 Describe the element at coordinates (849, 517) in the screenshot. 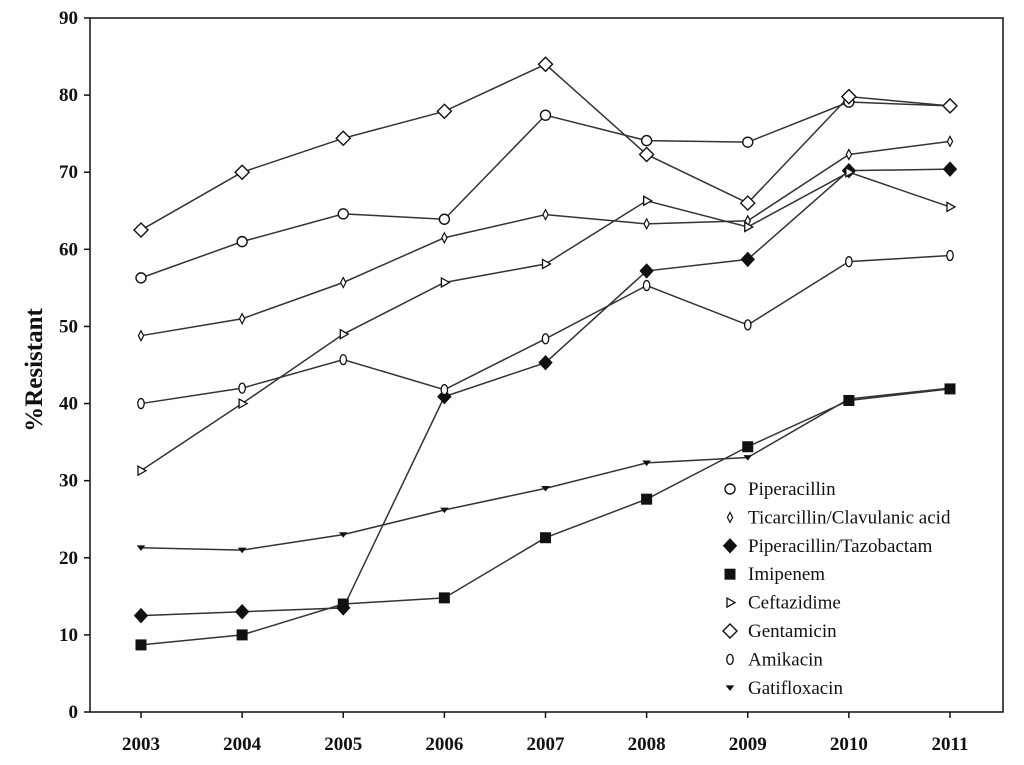

I see `legend-label-ticarcillin-clavulanic-acid: Ticarcillin/Clavulanic acid` at that location.